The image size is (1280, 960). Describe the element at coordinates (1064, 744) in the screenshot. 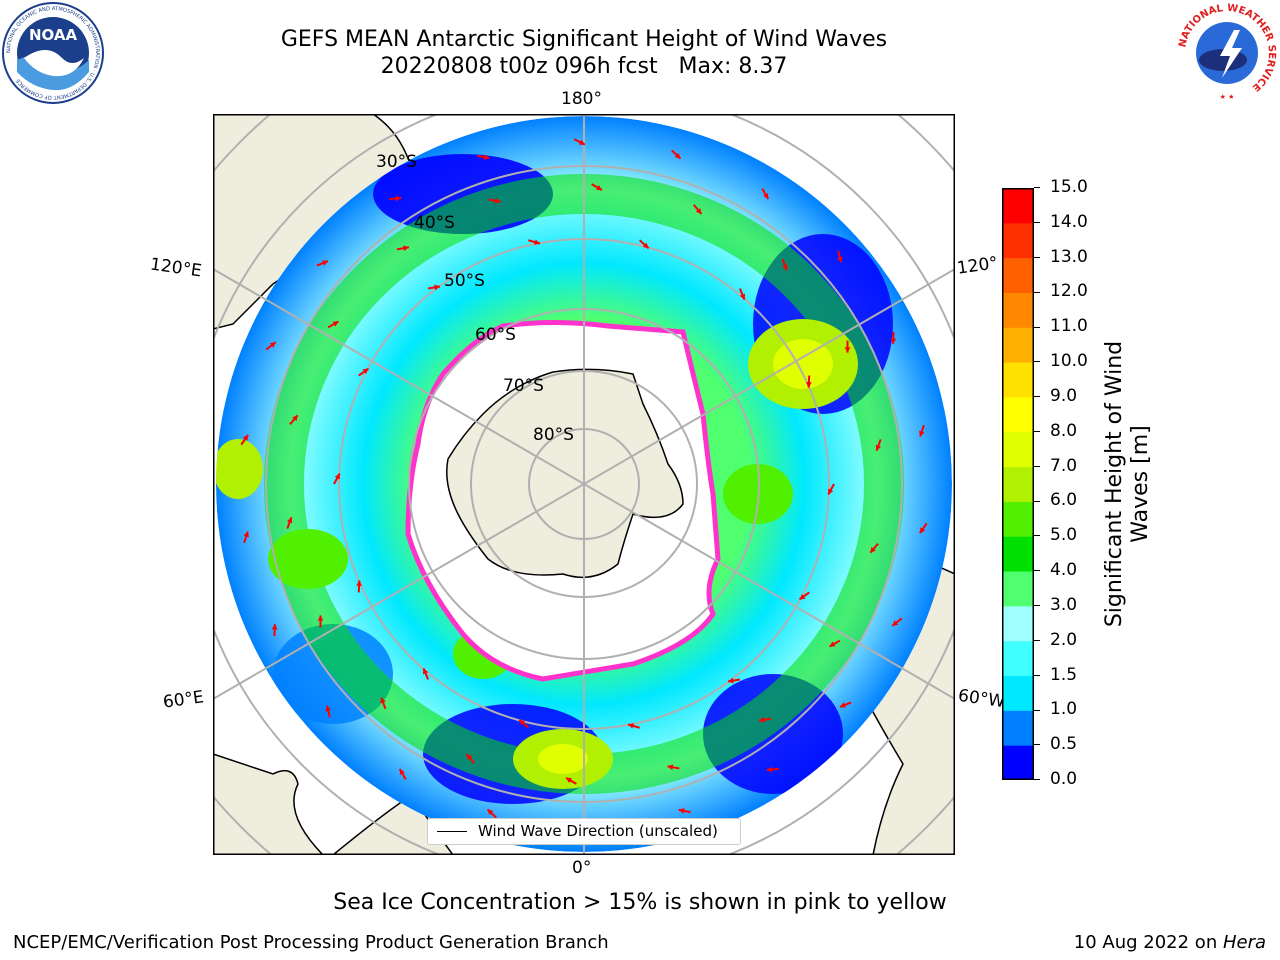

I see `colorbar-tick-label: 0.5` at that location.